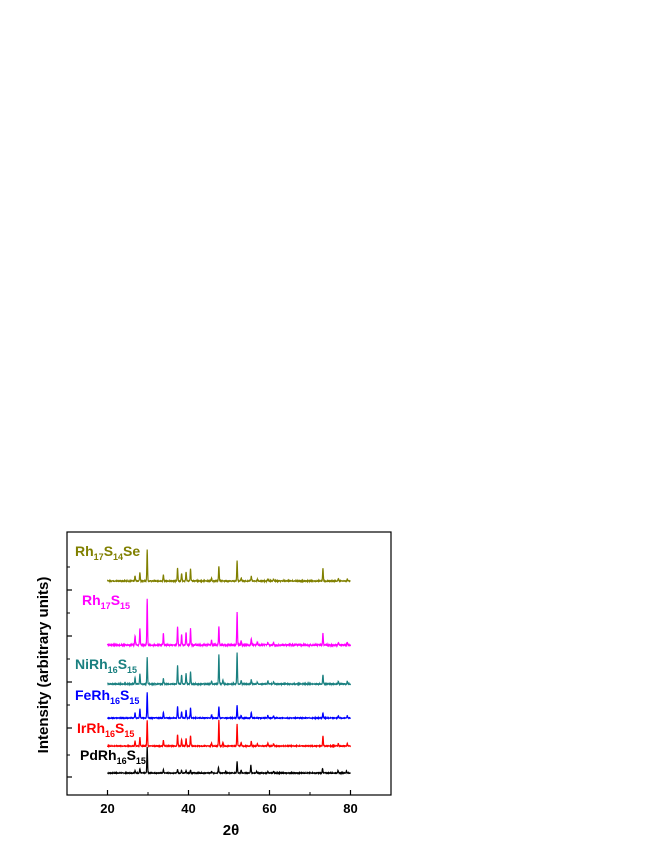 The image size is (654, 846). What do you see at coordinates (228, 734) in the screenshot?
I see `series-line-irrh16s15` at bounding box center [228, 734].